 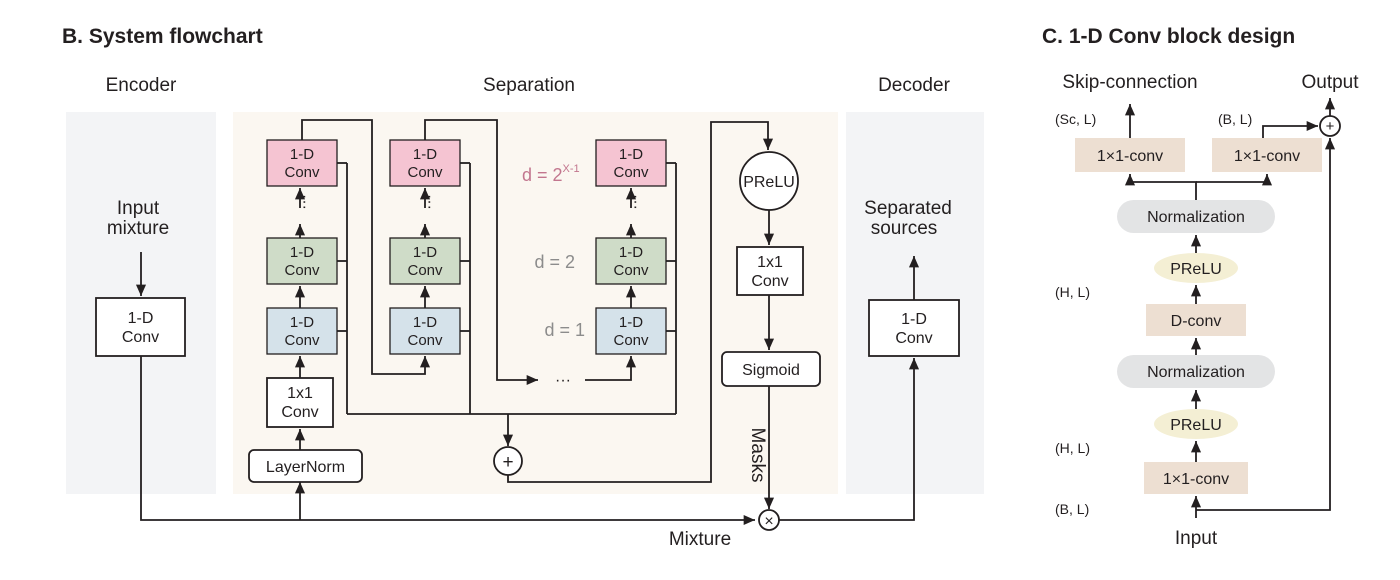 I want to click on sigmoid-text: Sigmoid, so click(x=771, y=370).